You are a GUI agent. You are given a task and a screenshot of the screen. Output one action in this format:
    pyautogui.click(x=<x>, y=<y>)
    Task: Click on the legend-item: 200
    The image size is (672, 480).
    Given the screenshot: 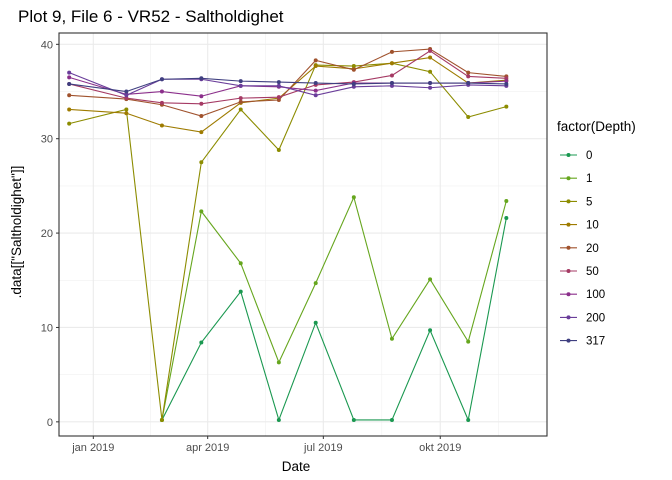 What is the action you would take?
    pyautogui.click(x=582, y=318)
    